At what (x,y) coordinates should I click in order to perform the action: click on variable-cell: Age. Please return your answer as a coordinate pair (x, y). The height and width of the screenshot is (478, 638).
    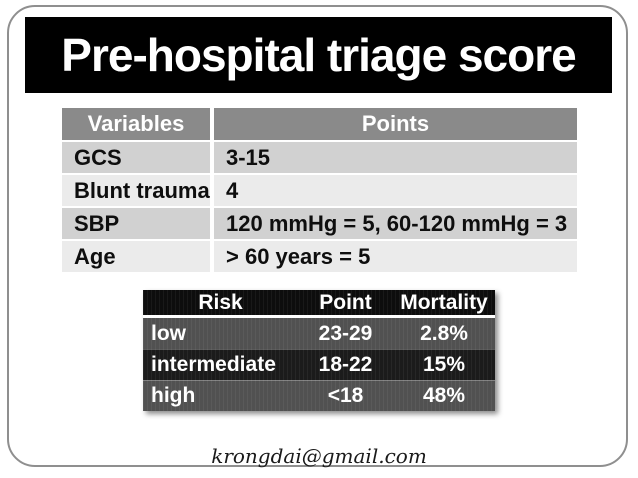
    Looking at the image, I should click on (136, 256).